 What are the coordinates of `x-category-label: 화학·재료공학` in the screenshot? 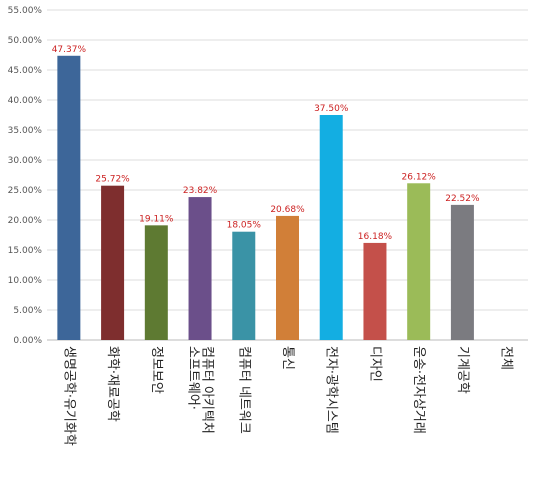 It's located at (112, 384).